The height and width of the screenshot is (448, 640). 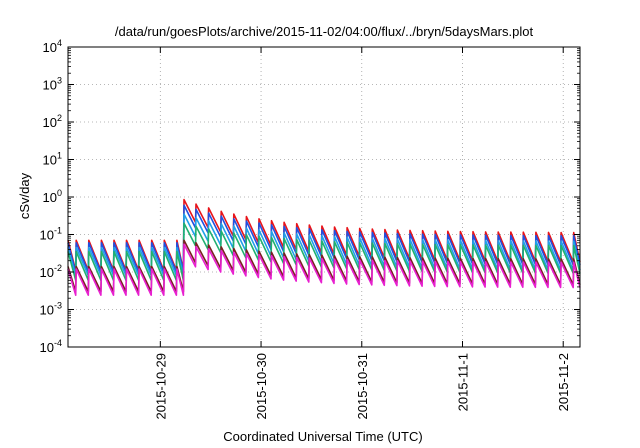 What do you see at coordinates (52, 121) in the screenshot?
I see `y-tick-label: 10²` at bounding box center [52, 121].